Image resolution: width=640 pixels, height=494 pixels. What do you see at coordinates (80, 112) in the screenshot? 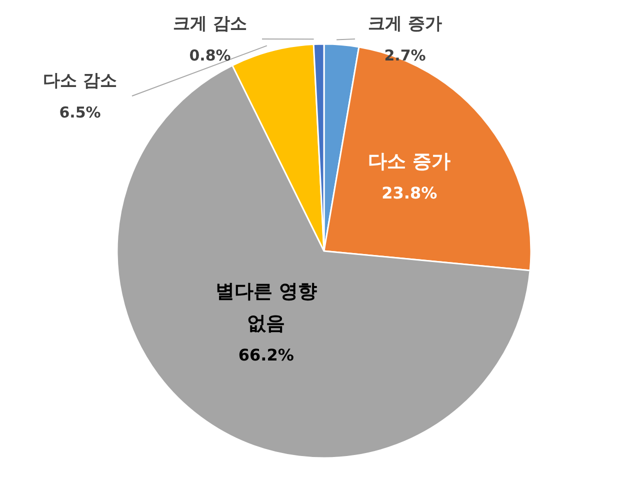
I see `data-label: 6.5%` at bounding box center [80, 112].